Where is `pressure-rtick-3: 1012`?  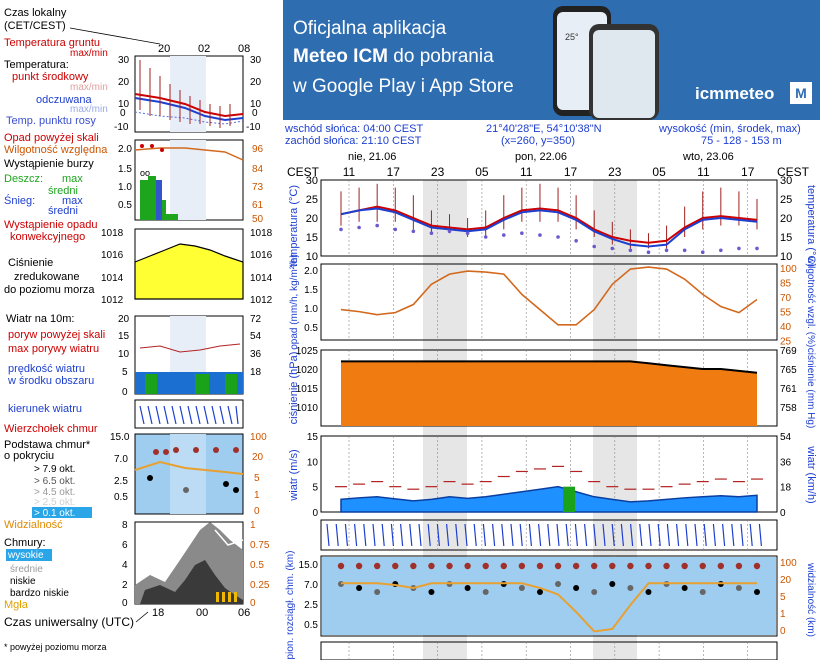 pressure-rtick-3: 1012 is located at coordinates (261, 300).